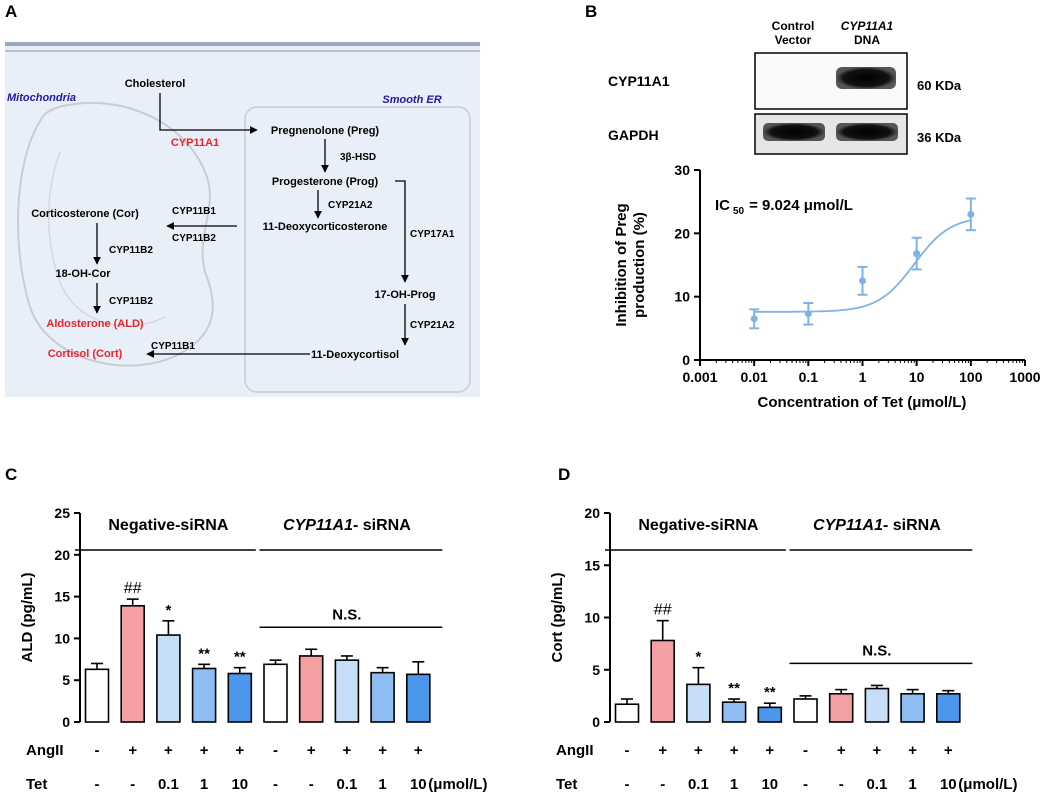 This screenshot has height=805, width=1059. Describe the element at coordinates (663, 610) in the screenshot. I see `chart-d-sig-label: ##` at that location.